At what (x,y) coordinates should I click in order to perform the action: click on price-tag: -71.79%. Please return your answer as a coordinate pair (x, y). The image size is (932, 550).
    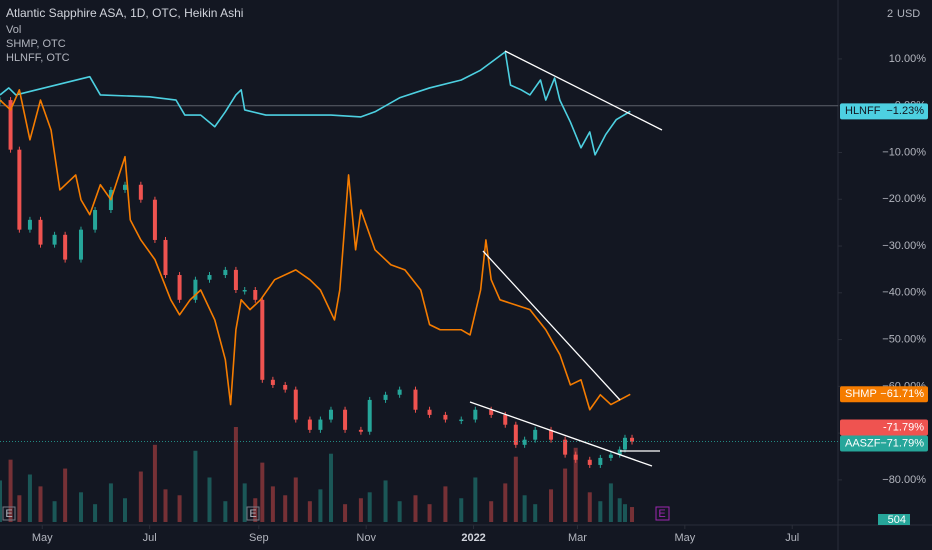
    Looking at the image, I should click on (884, 427).